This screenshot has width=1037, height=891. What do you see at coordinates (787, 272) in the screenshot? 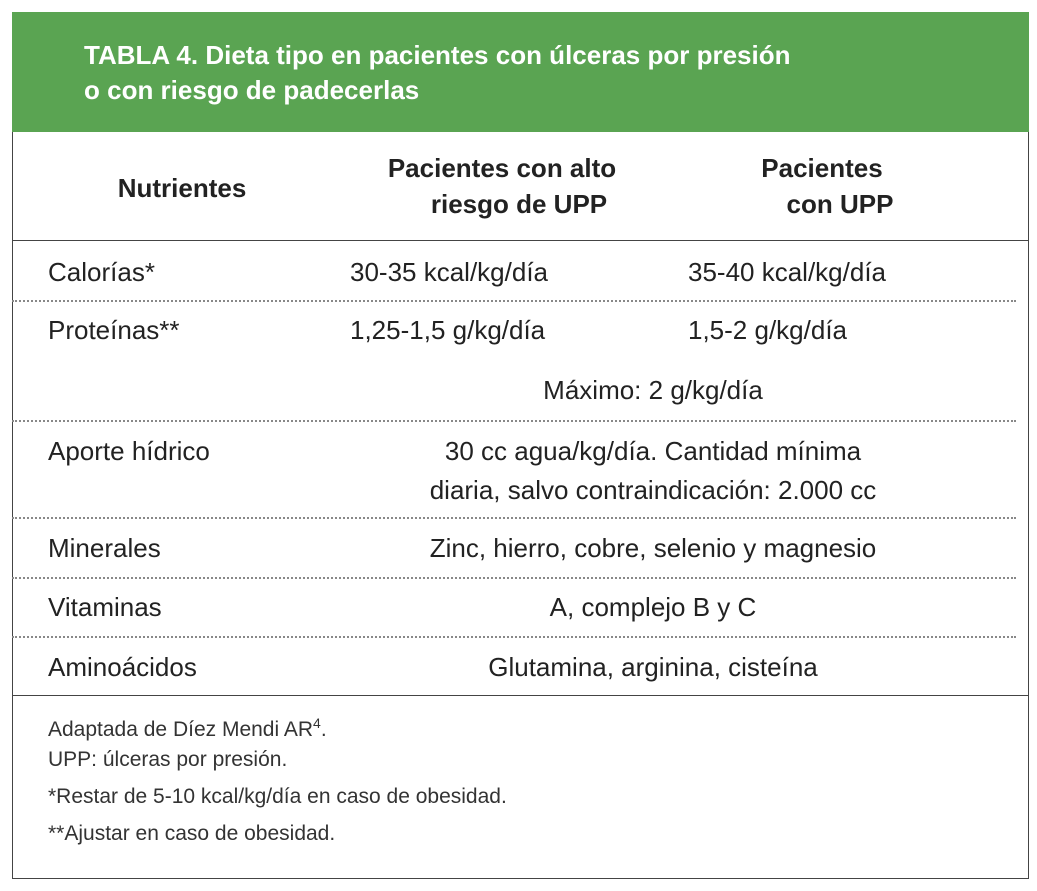
I see `cell: 35-40 kcal/kg/día` at bounding box center [787, 272].